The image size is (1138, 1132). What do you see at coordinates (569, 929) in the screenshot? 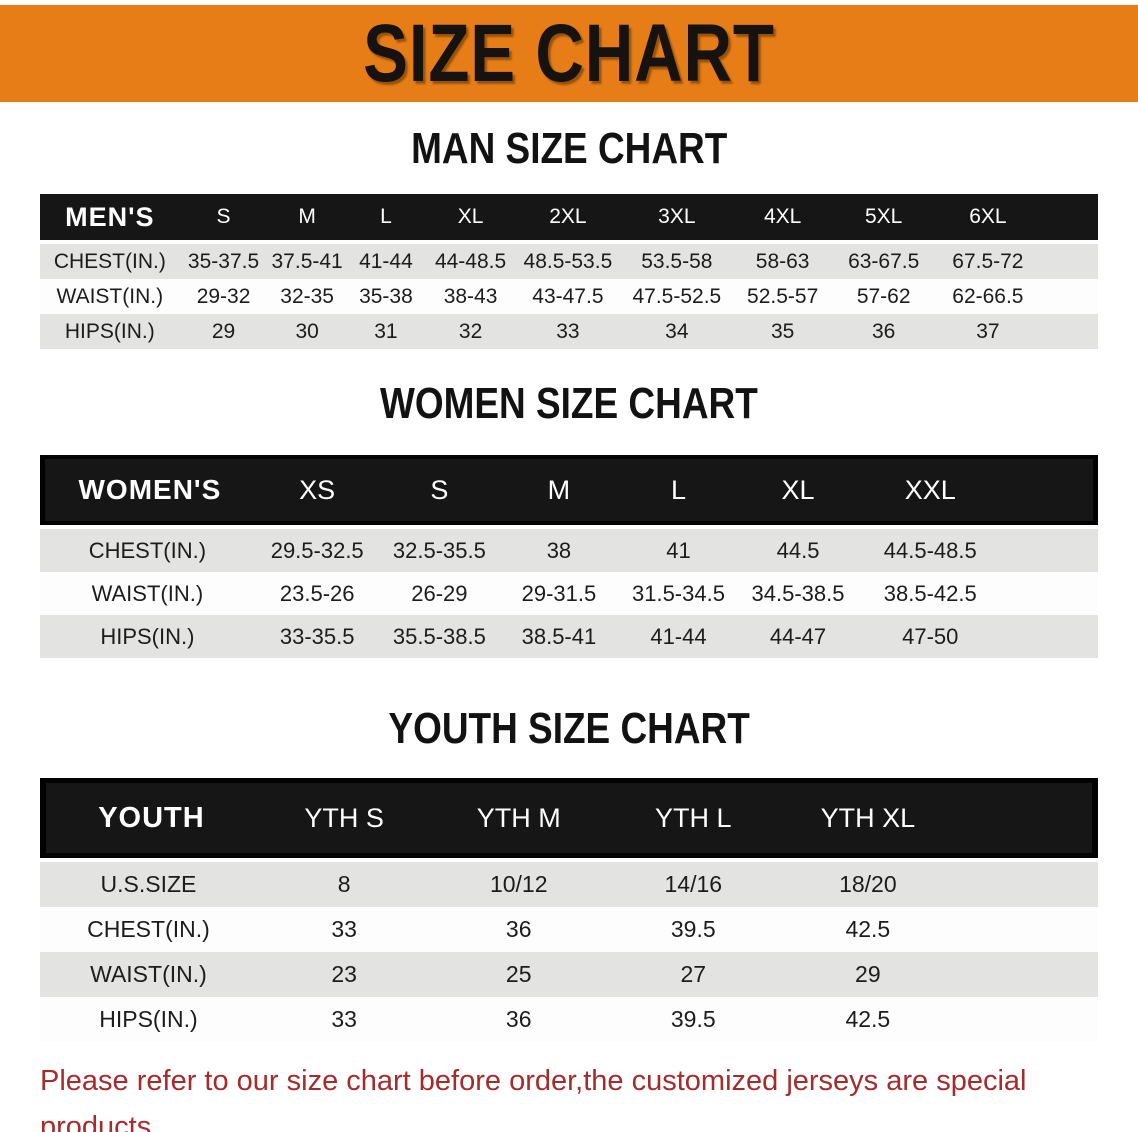
I see `table-row: CHEST(IN.) 33 36 39.5 42.5` at bounding box center [569, 929].